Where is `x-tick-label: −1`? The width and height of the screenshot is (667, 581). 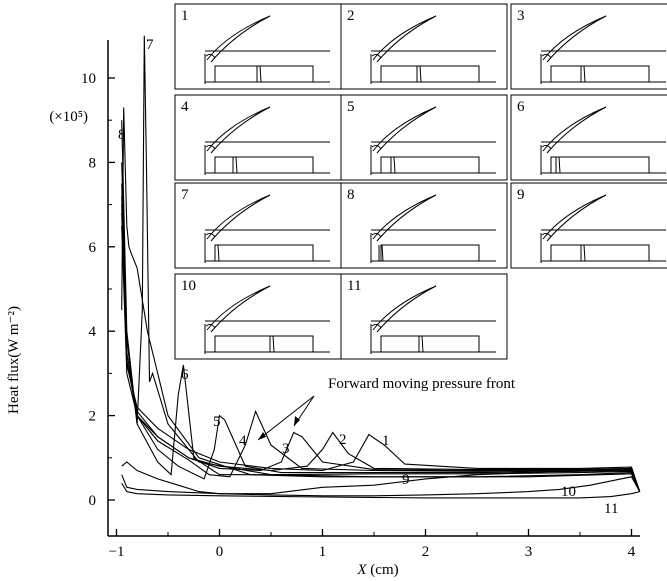 x-tick-label: −1 is located at coordinates (117, 552).